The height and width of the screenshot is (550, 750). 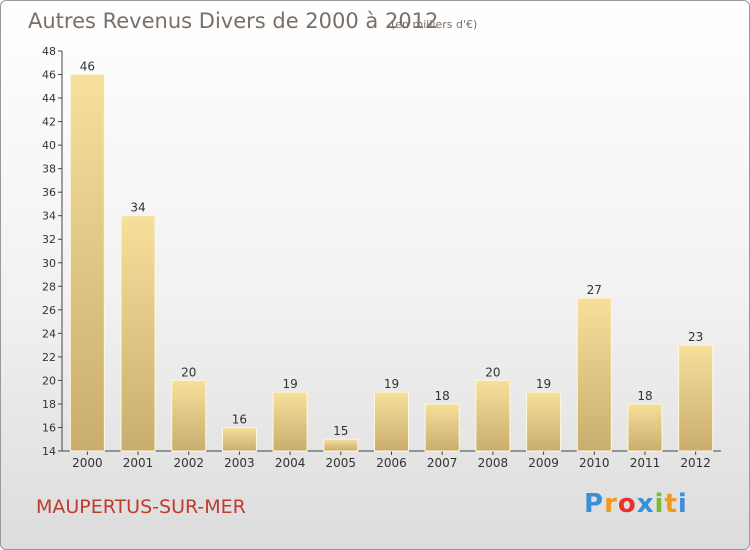 What do you see at coordinates (493, 415) in the screenshot?
I see `bar-2008` at bounding box center [493, 415].